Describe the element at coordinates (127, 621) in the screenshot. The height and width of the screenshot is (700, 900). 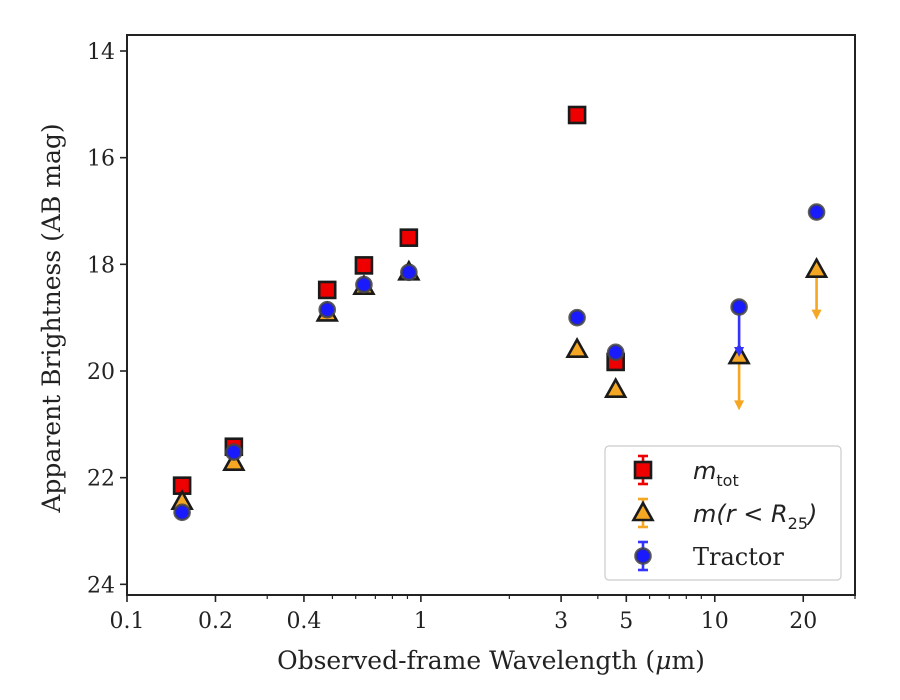
I see `x-tick-label: 0.1` at that location.